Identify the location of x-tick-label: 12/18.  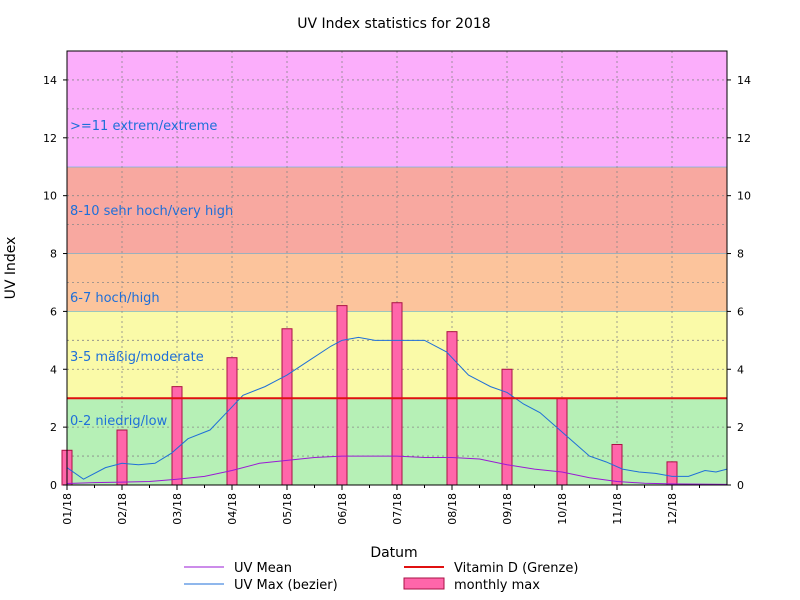
(672, 509).